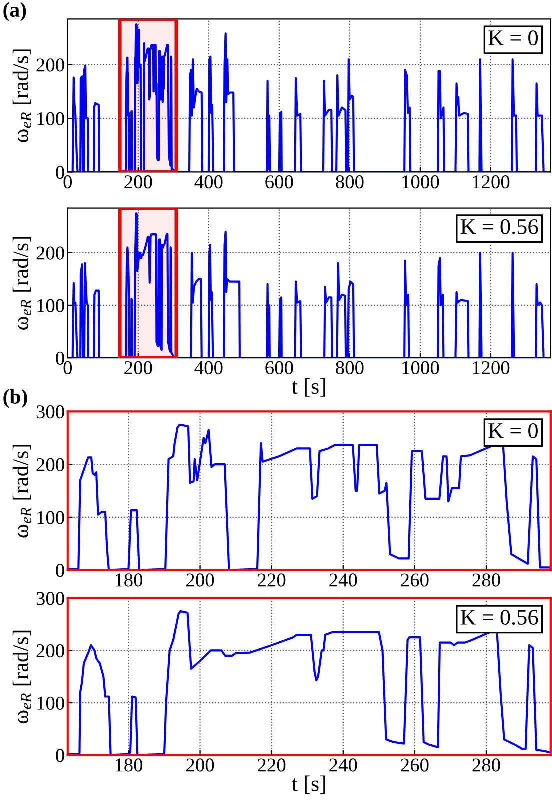 The image size is (552, 801). I want to click on text: (a), so click(15, 12).